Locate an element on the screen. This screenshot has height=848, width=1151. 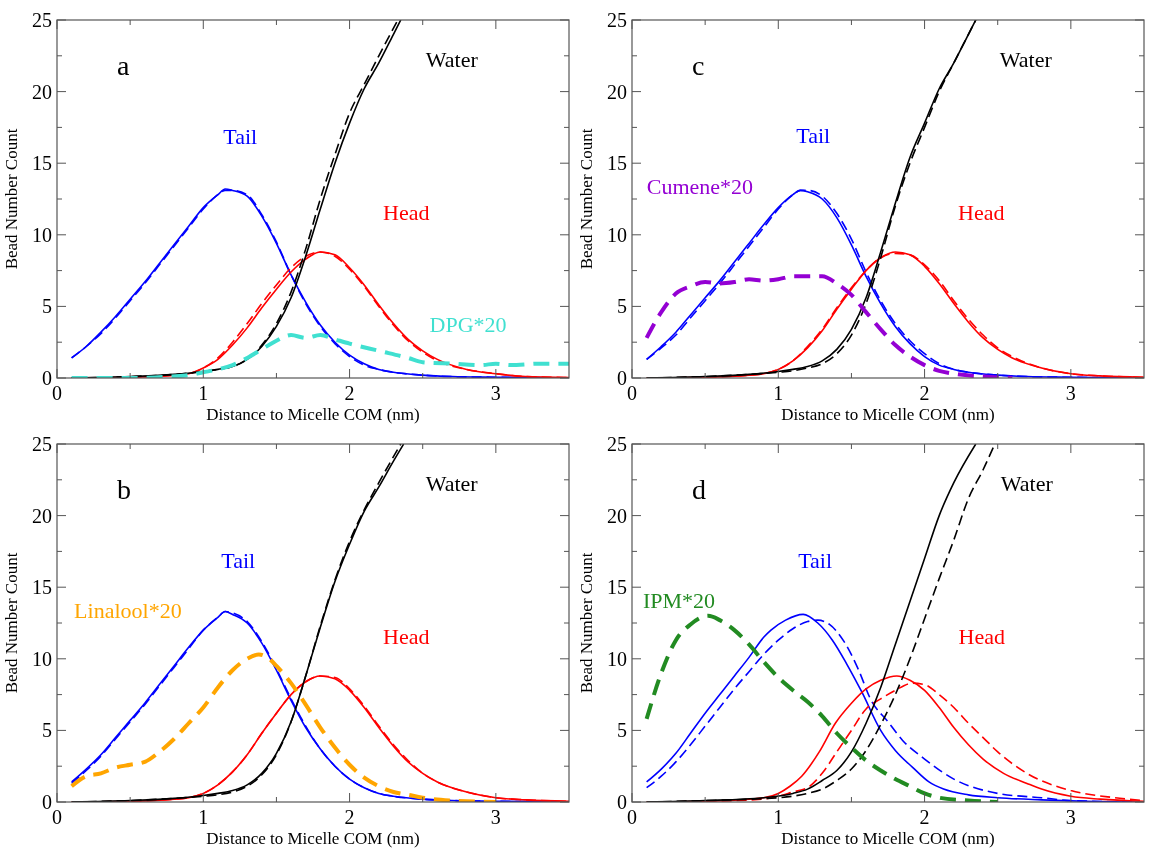
annotation: b is located at coordinates (124, 489).